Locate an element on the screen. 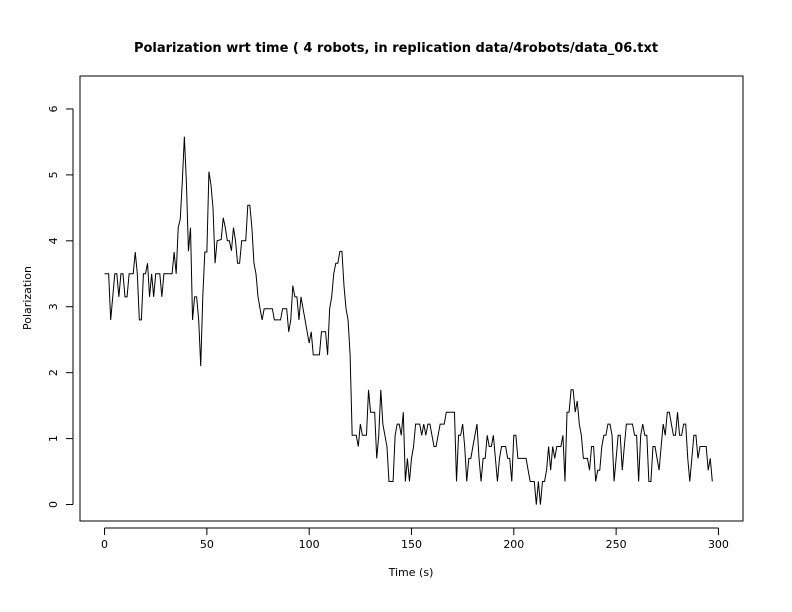 This screenshot has width=792, height=612. x-tick-label: 150 is located at coordinates (411, 544).